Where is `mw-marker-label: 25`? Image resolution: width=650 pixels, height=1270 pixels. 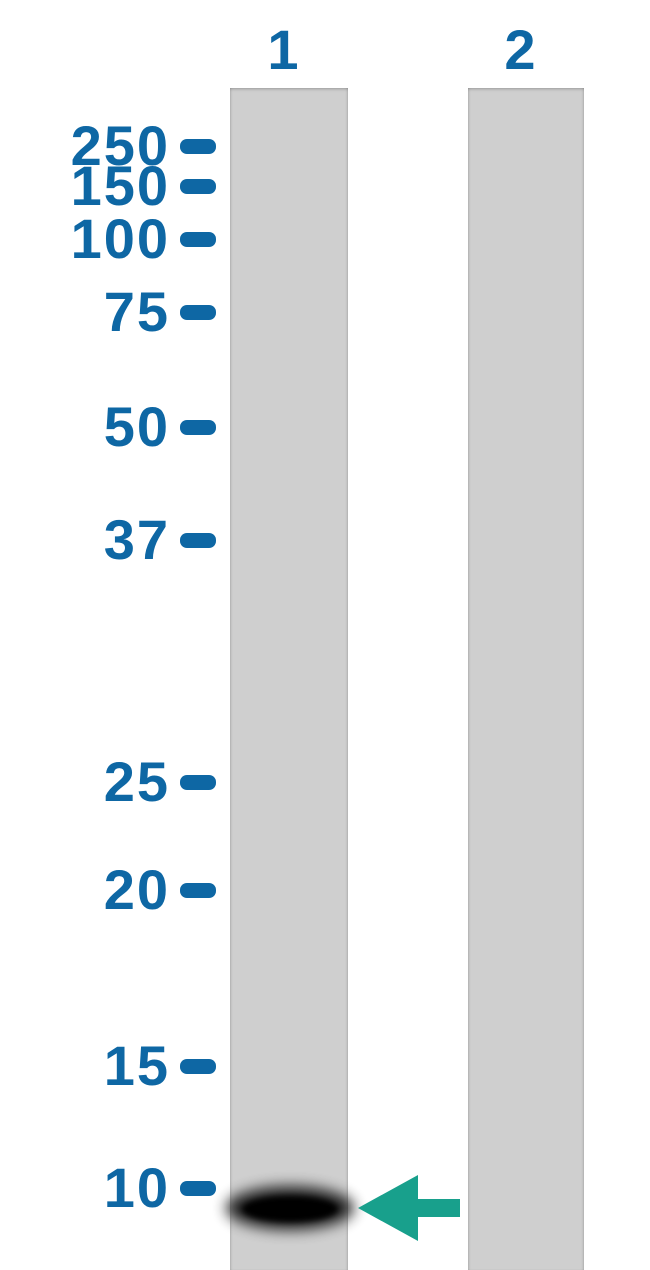
mw-marker-label: 25 is located at coordinates (136, 781).